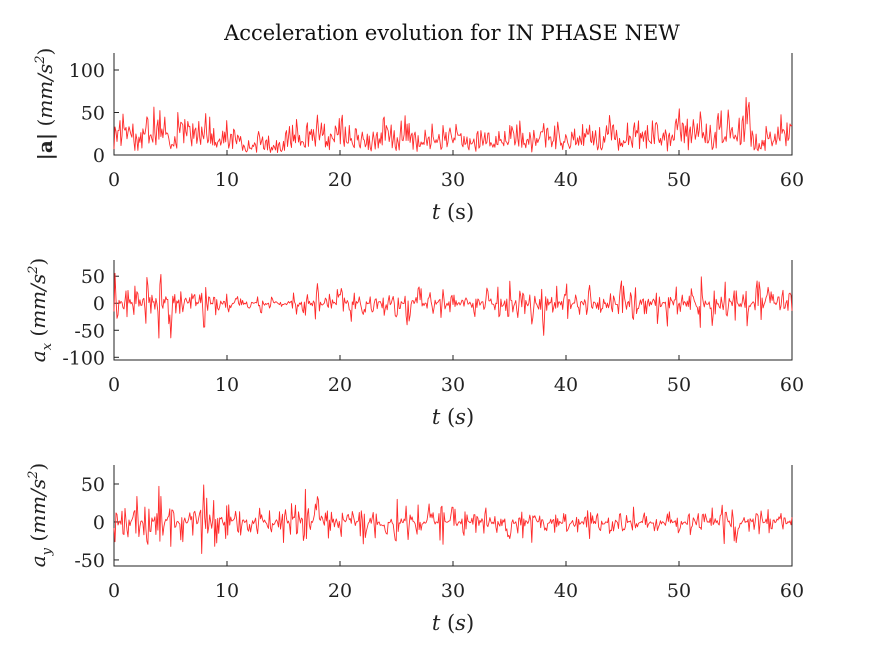 This screenshot has height=656, width=875. What do you see at coordinates (83, 358) in the screenshot?
I see `y-tick-label: -100` at bounding box center [83, 358].